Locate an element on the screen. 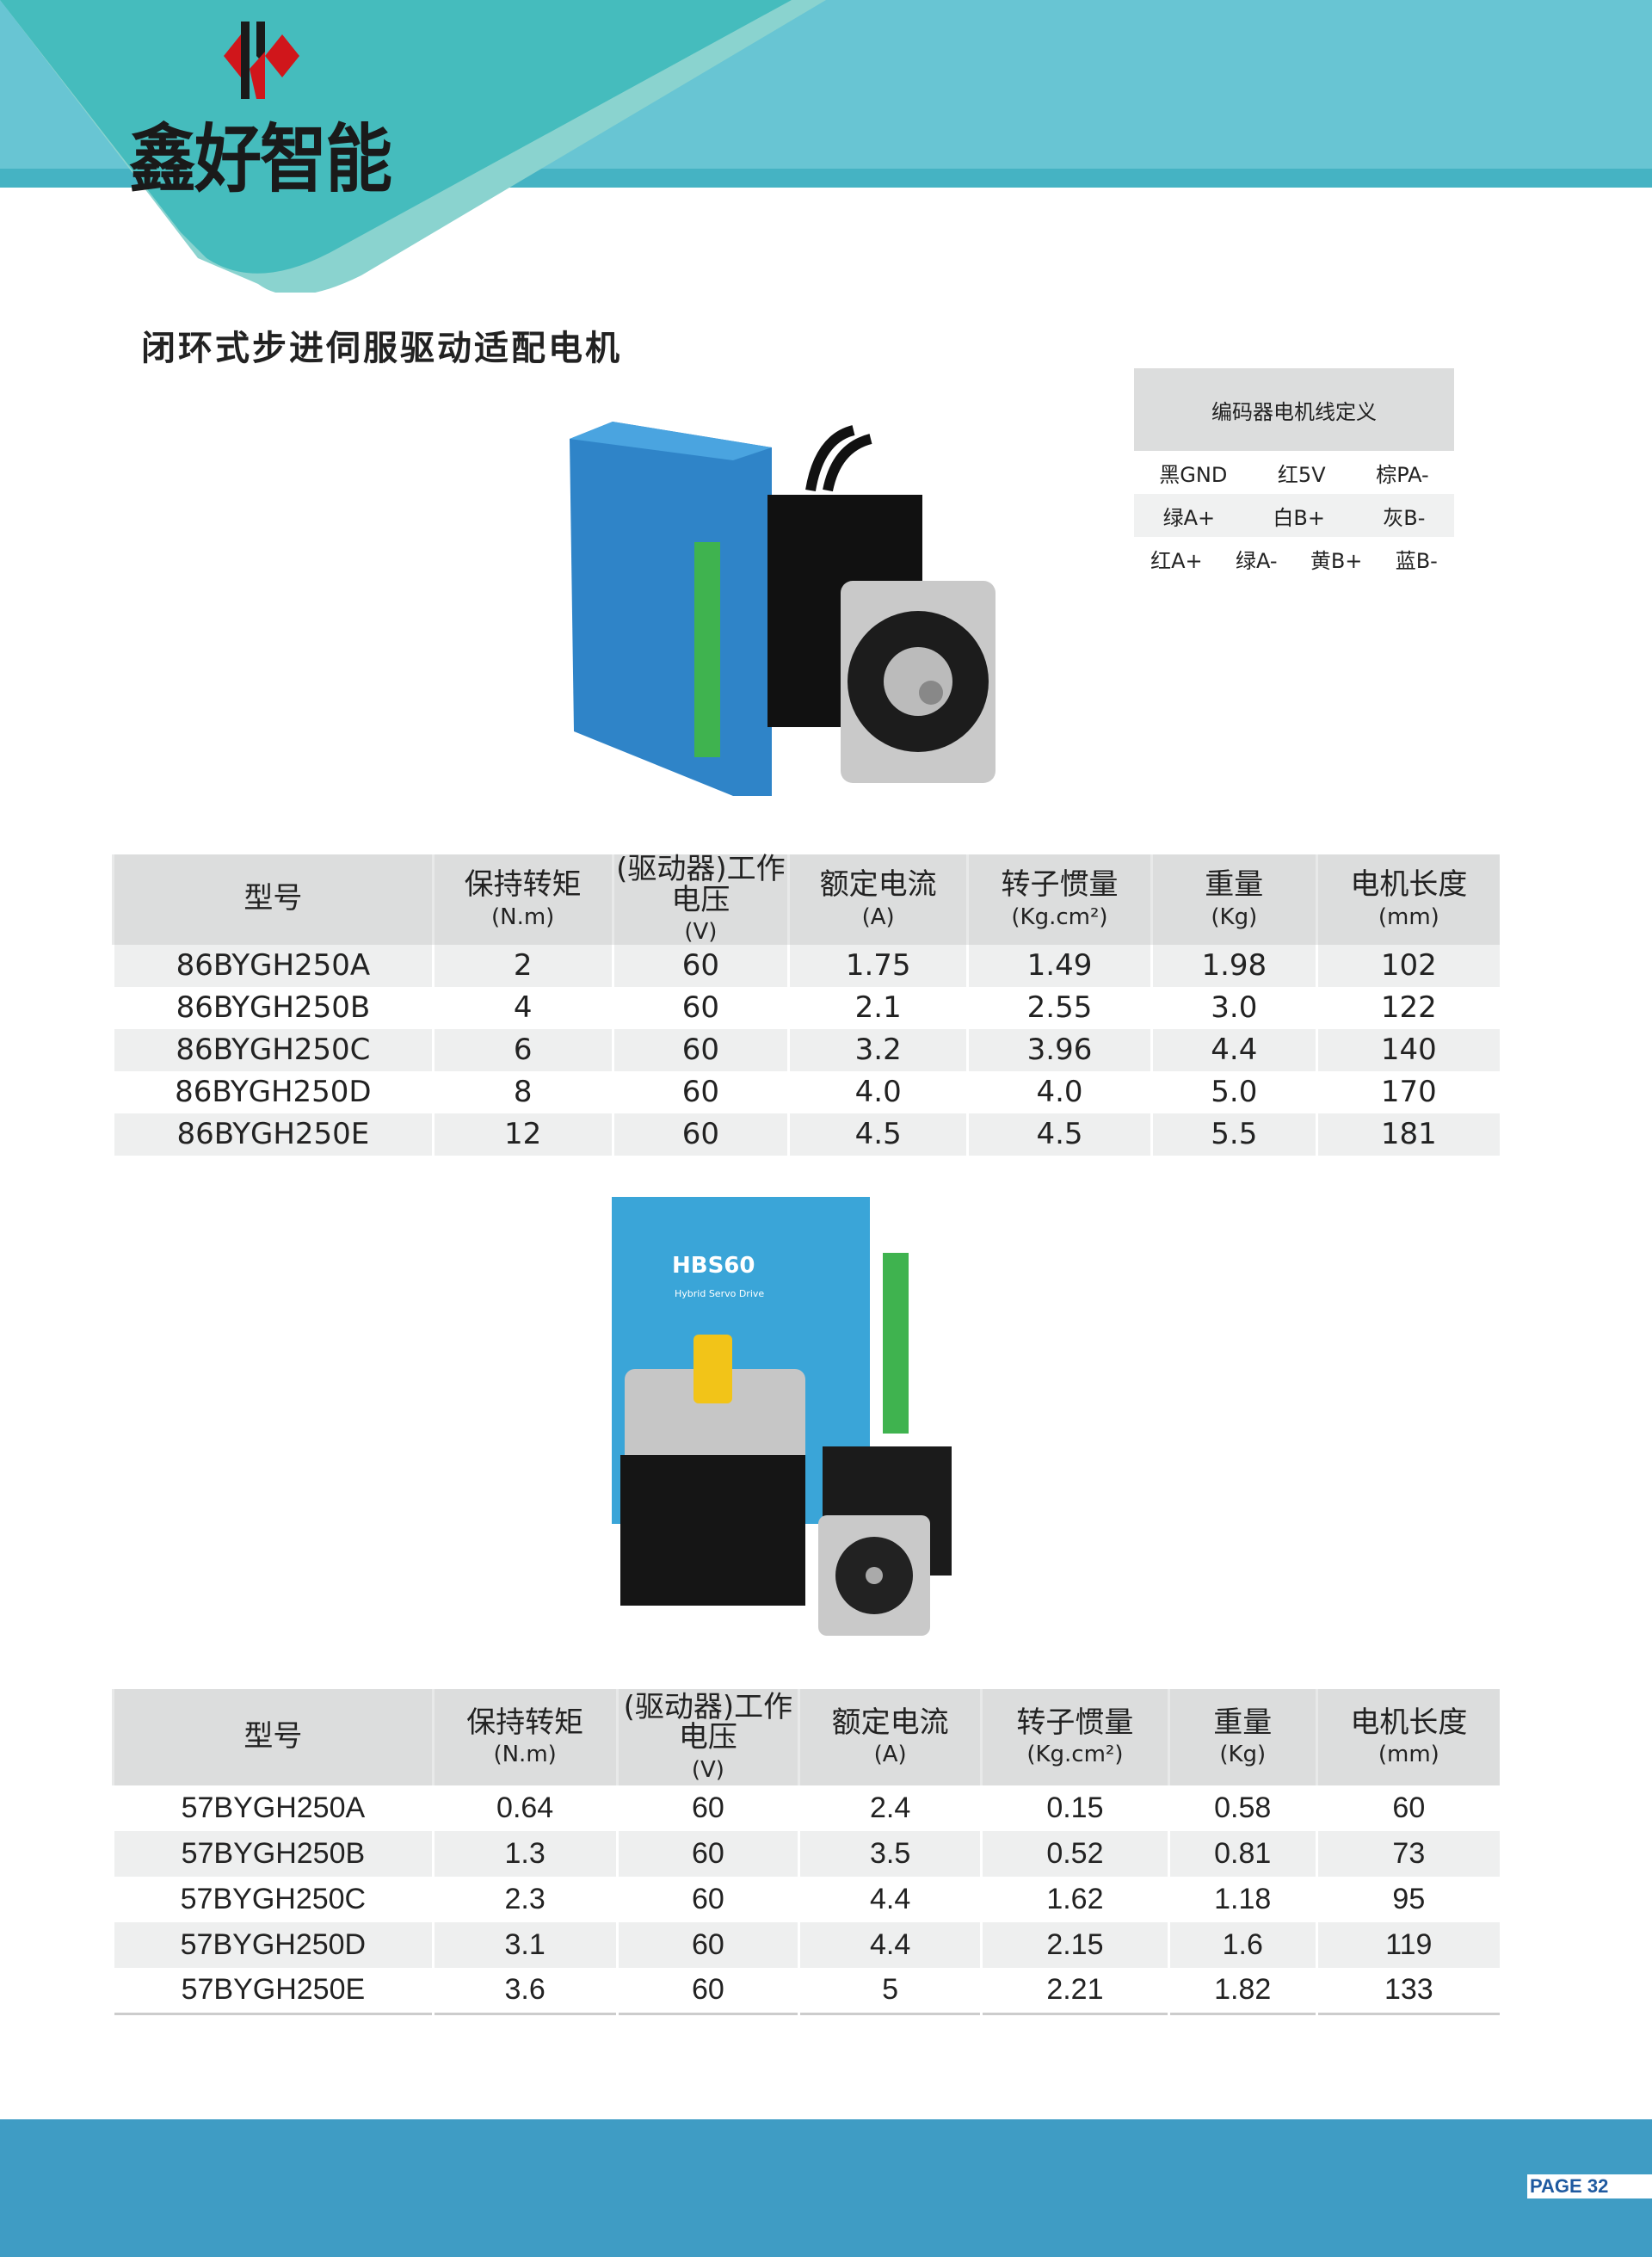  table-cell: 6 is located at coordinates (522, 1049).